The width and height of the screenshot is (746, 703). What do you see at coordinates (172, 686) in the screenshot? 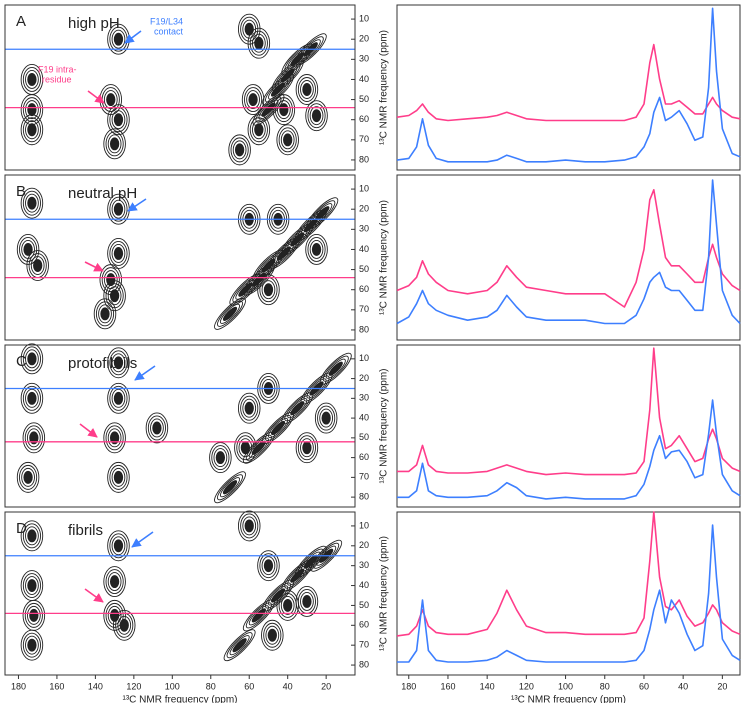
I see `x-tick-label: 100` at bounding box center [172, 686].